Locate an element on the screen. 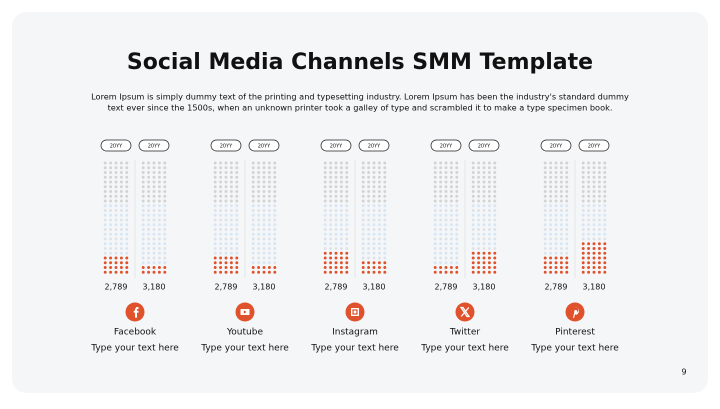 This screenshot has height=409, width=720. icon-bg is located at coordinates (245, 312).